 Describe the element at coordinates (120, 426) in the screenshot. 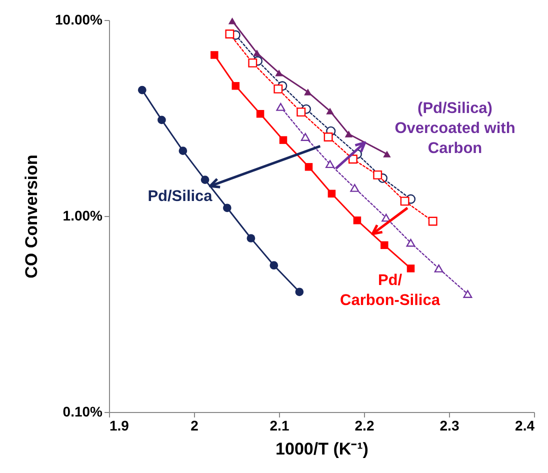

I see `x-tick-label: 1.9` at that location.